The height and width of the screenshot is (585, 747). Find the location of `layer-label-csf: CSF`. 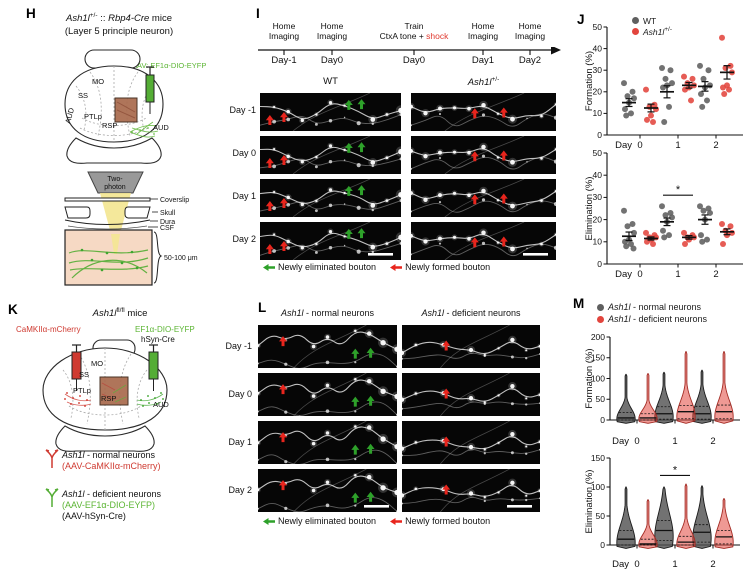

layer-label-csf: CSF is located at coordinates (167, 228).